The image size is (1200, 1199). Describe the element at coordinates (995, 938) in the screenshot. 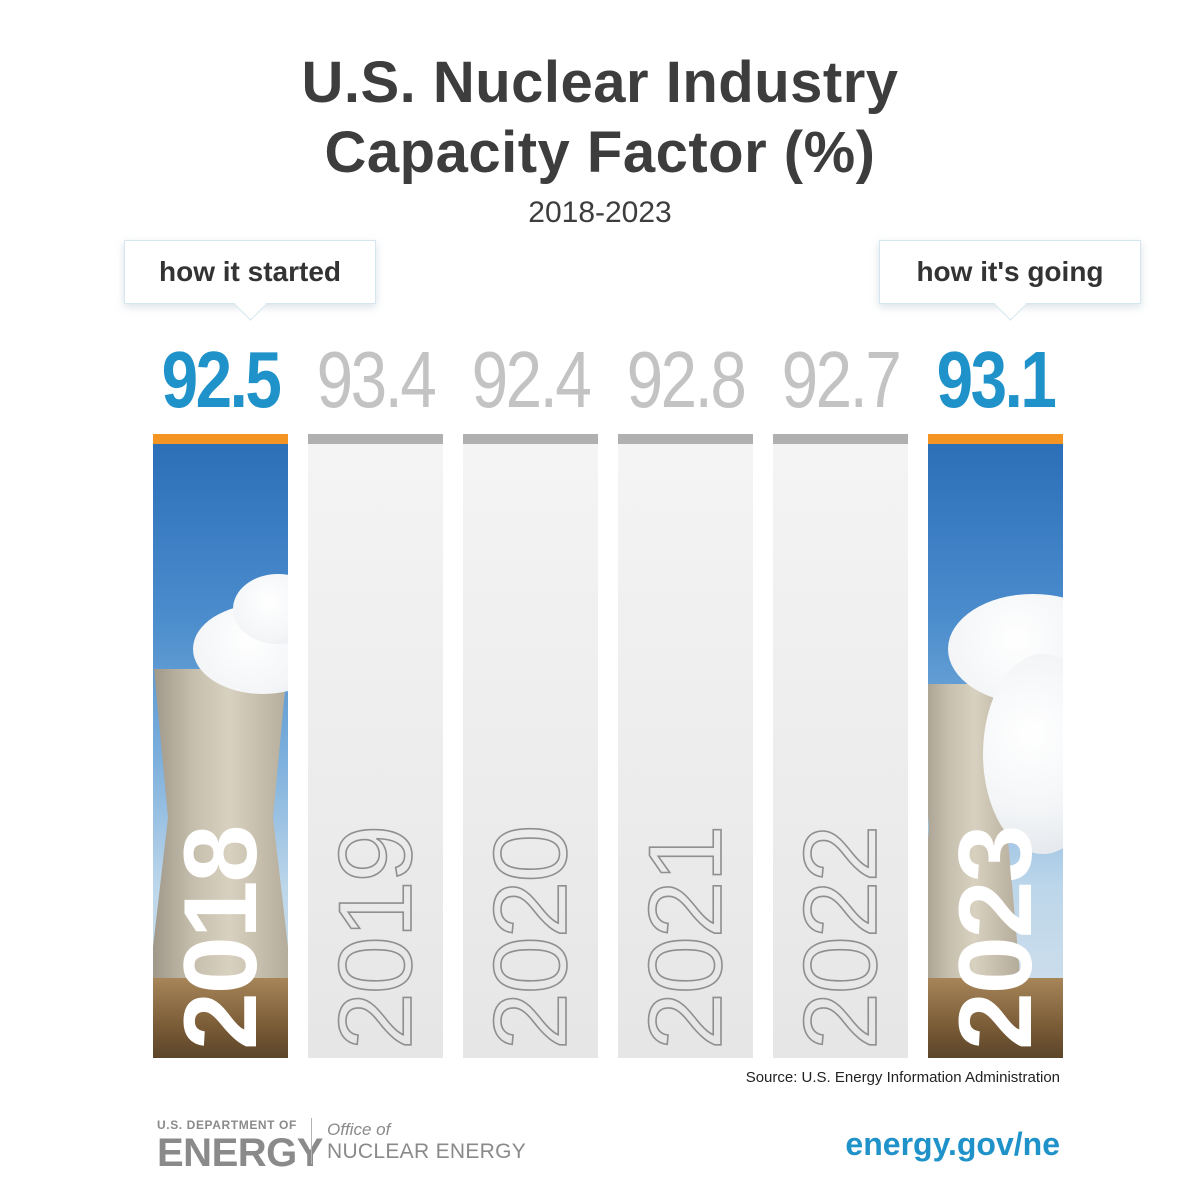

I see `category-label-2023: 2023` at that location.